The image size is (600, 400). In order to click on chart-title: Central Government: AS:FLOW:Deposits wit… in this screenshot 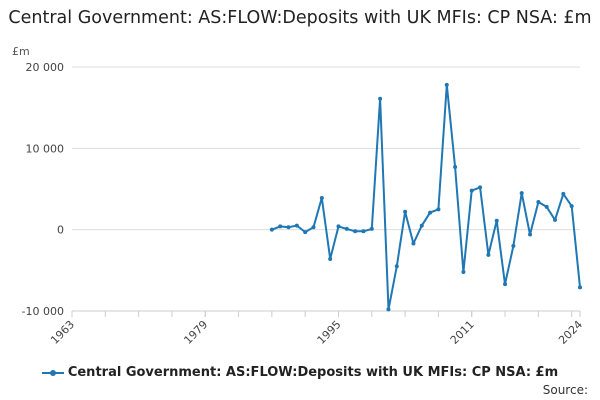, I will do `click(300, 18)`.